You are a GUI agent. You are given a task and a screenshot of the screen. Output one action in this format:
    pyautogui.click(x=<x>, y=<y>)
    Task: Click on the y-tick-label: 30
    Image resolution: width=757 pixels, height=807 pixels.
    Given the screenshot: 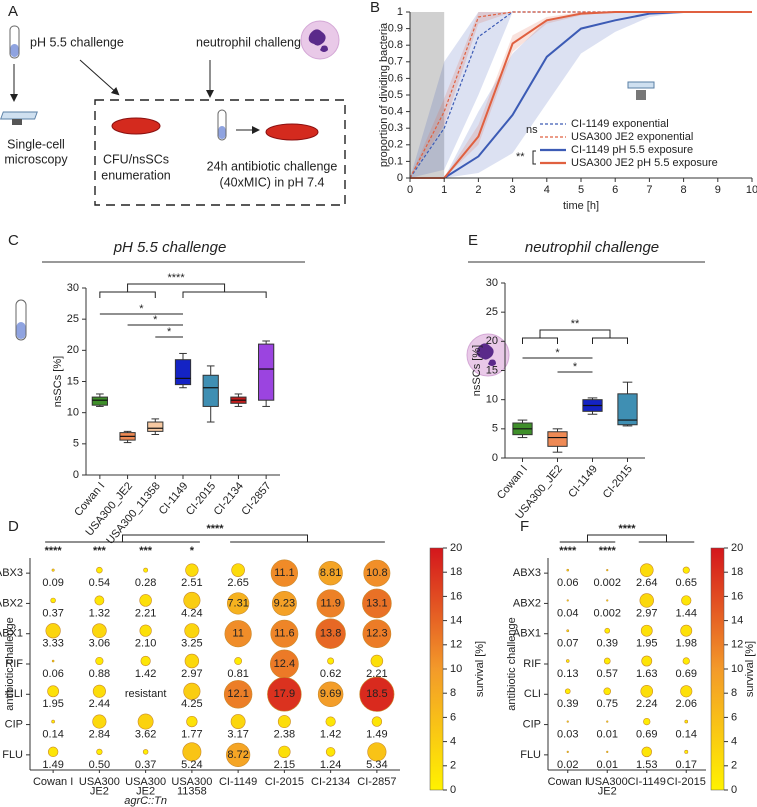 What is the action you would take?
    pyautogui.click(x=492, y=283)
    